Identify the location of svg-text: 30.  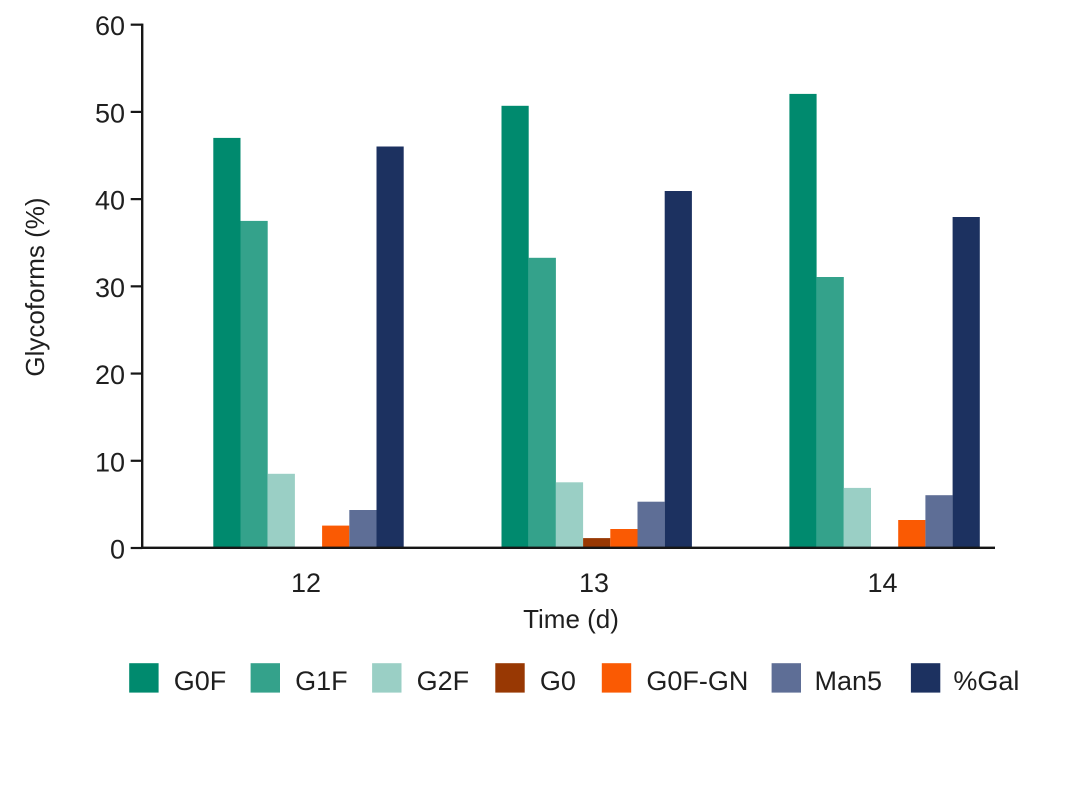
(110, 288).